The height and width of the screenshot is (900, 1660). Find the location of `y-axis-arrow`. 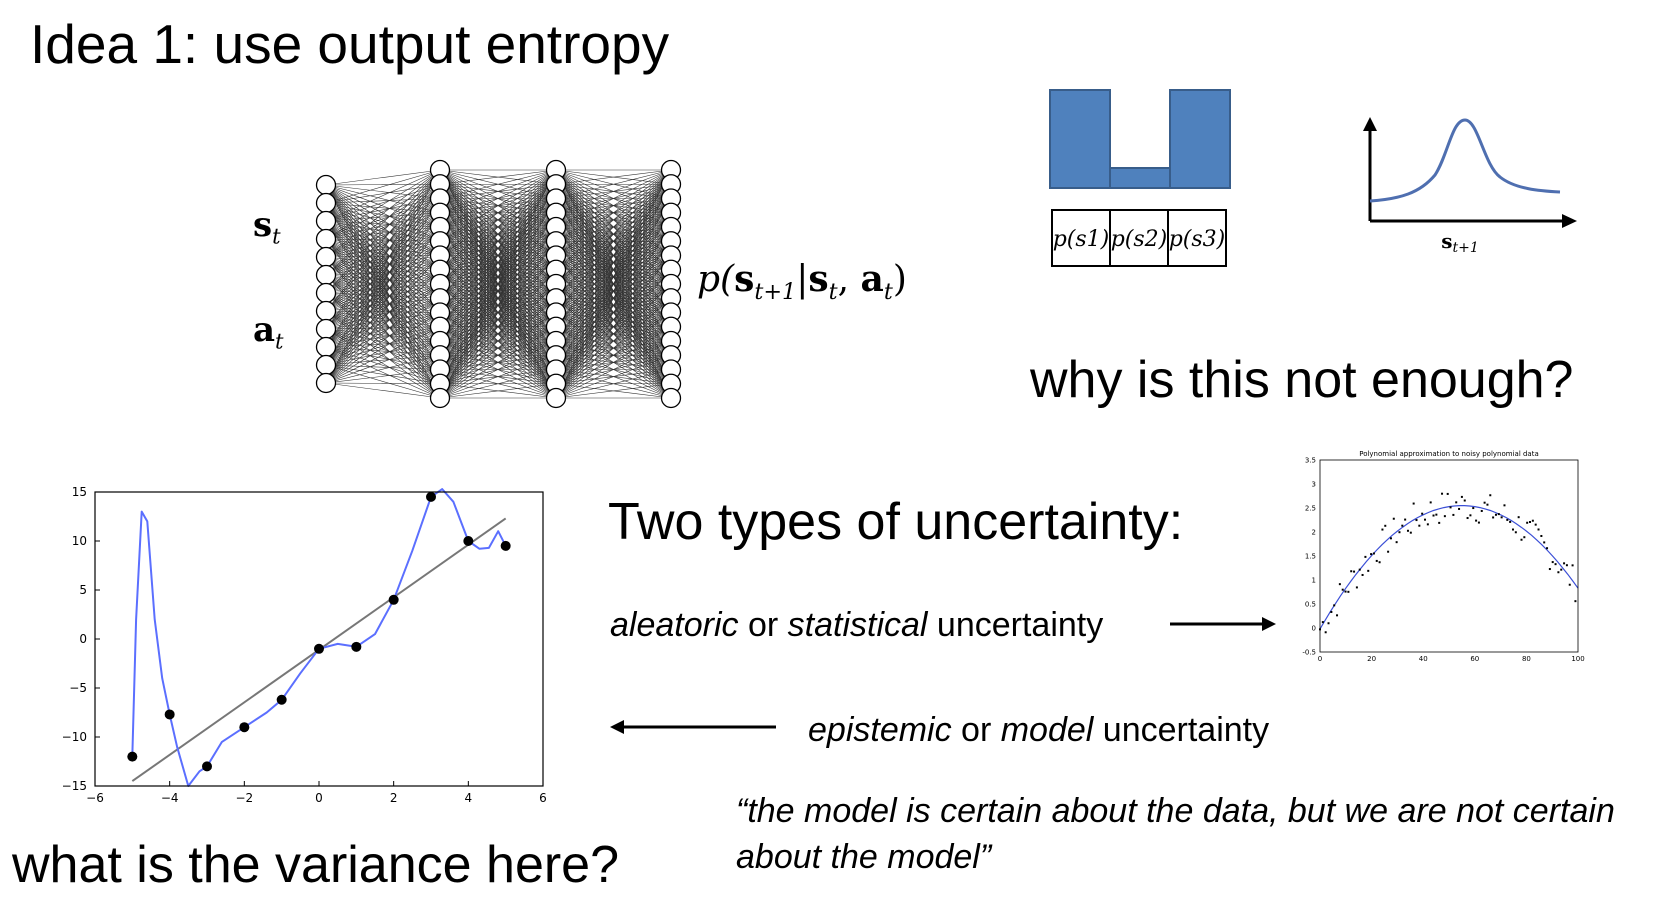

y-axis-arrow is located at coordinates (1370, 124).